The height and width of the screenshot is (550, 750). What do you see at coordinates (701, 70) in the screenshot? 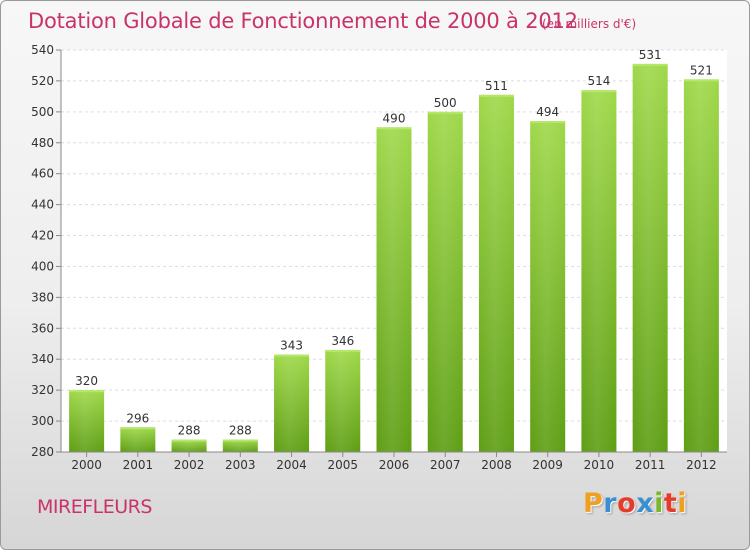
I see `value-label: 521` at bounding box center [701, 70].